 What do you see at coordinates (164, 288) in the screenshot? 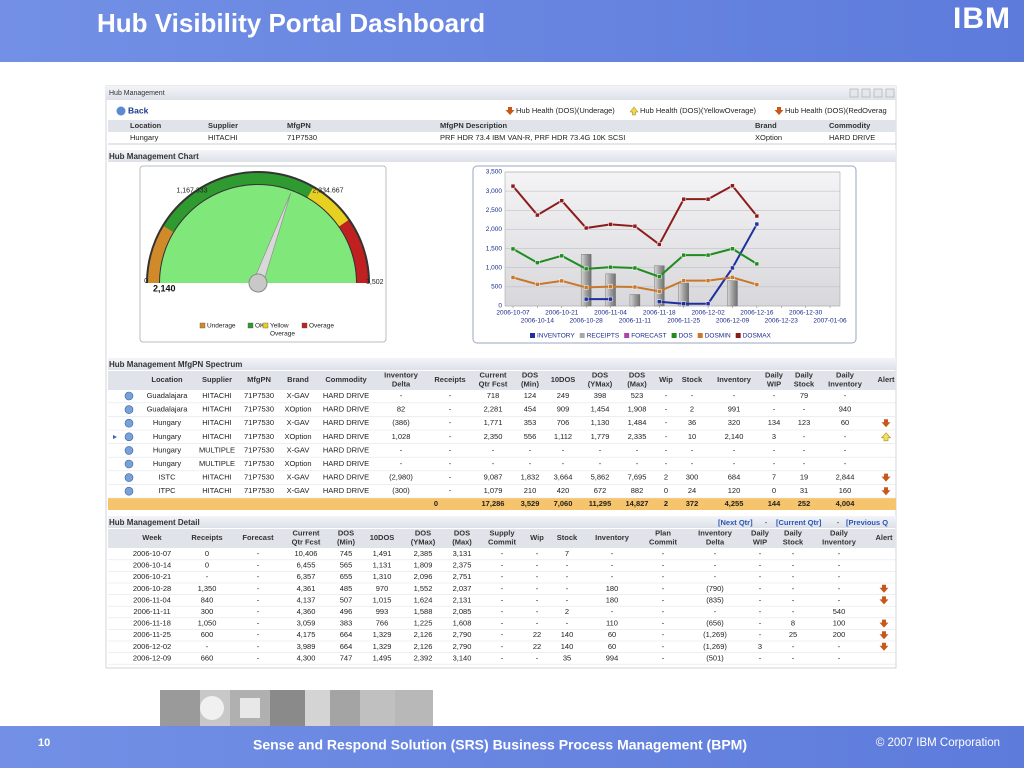
I see `gauge-value: 2,140` at bounding box center [164, 288].